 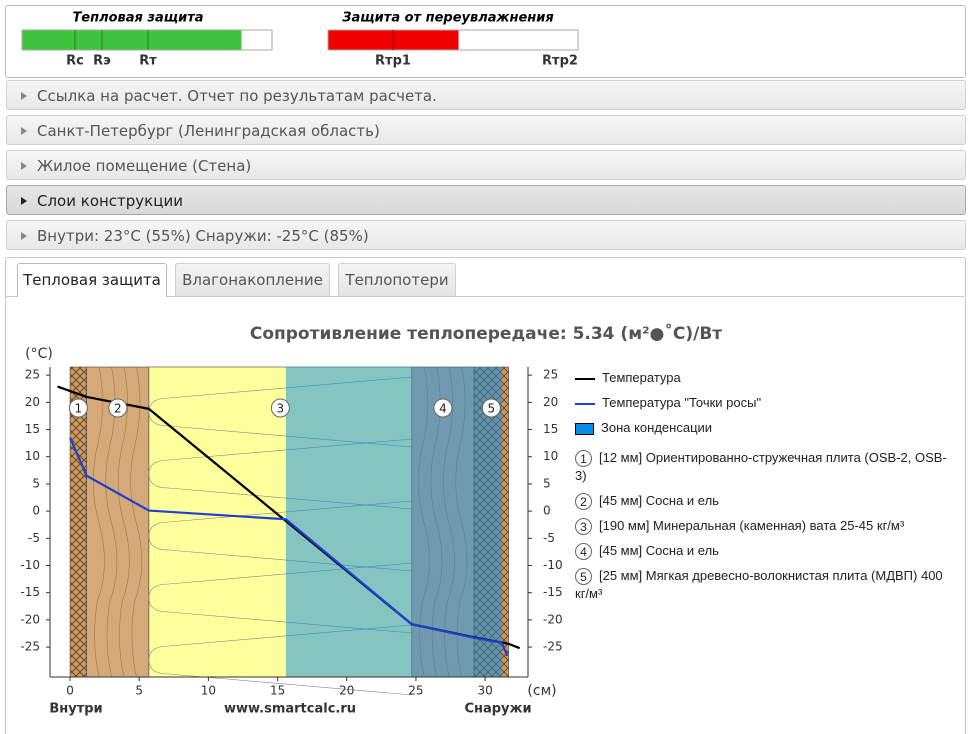 I want to click on tab: Влагонакопление, so click(x=252, y=279).